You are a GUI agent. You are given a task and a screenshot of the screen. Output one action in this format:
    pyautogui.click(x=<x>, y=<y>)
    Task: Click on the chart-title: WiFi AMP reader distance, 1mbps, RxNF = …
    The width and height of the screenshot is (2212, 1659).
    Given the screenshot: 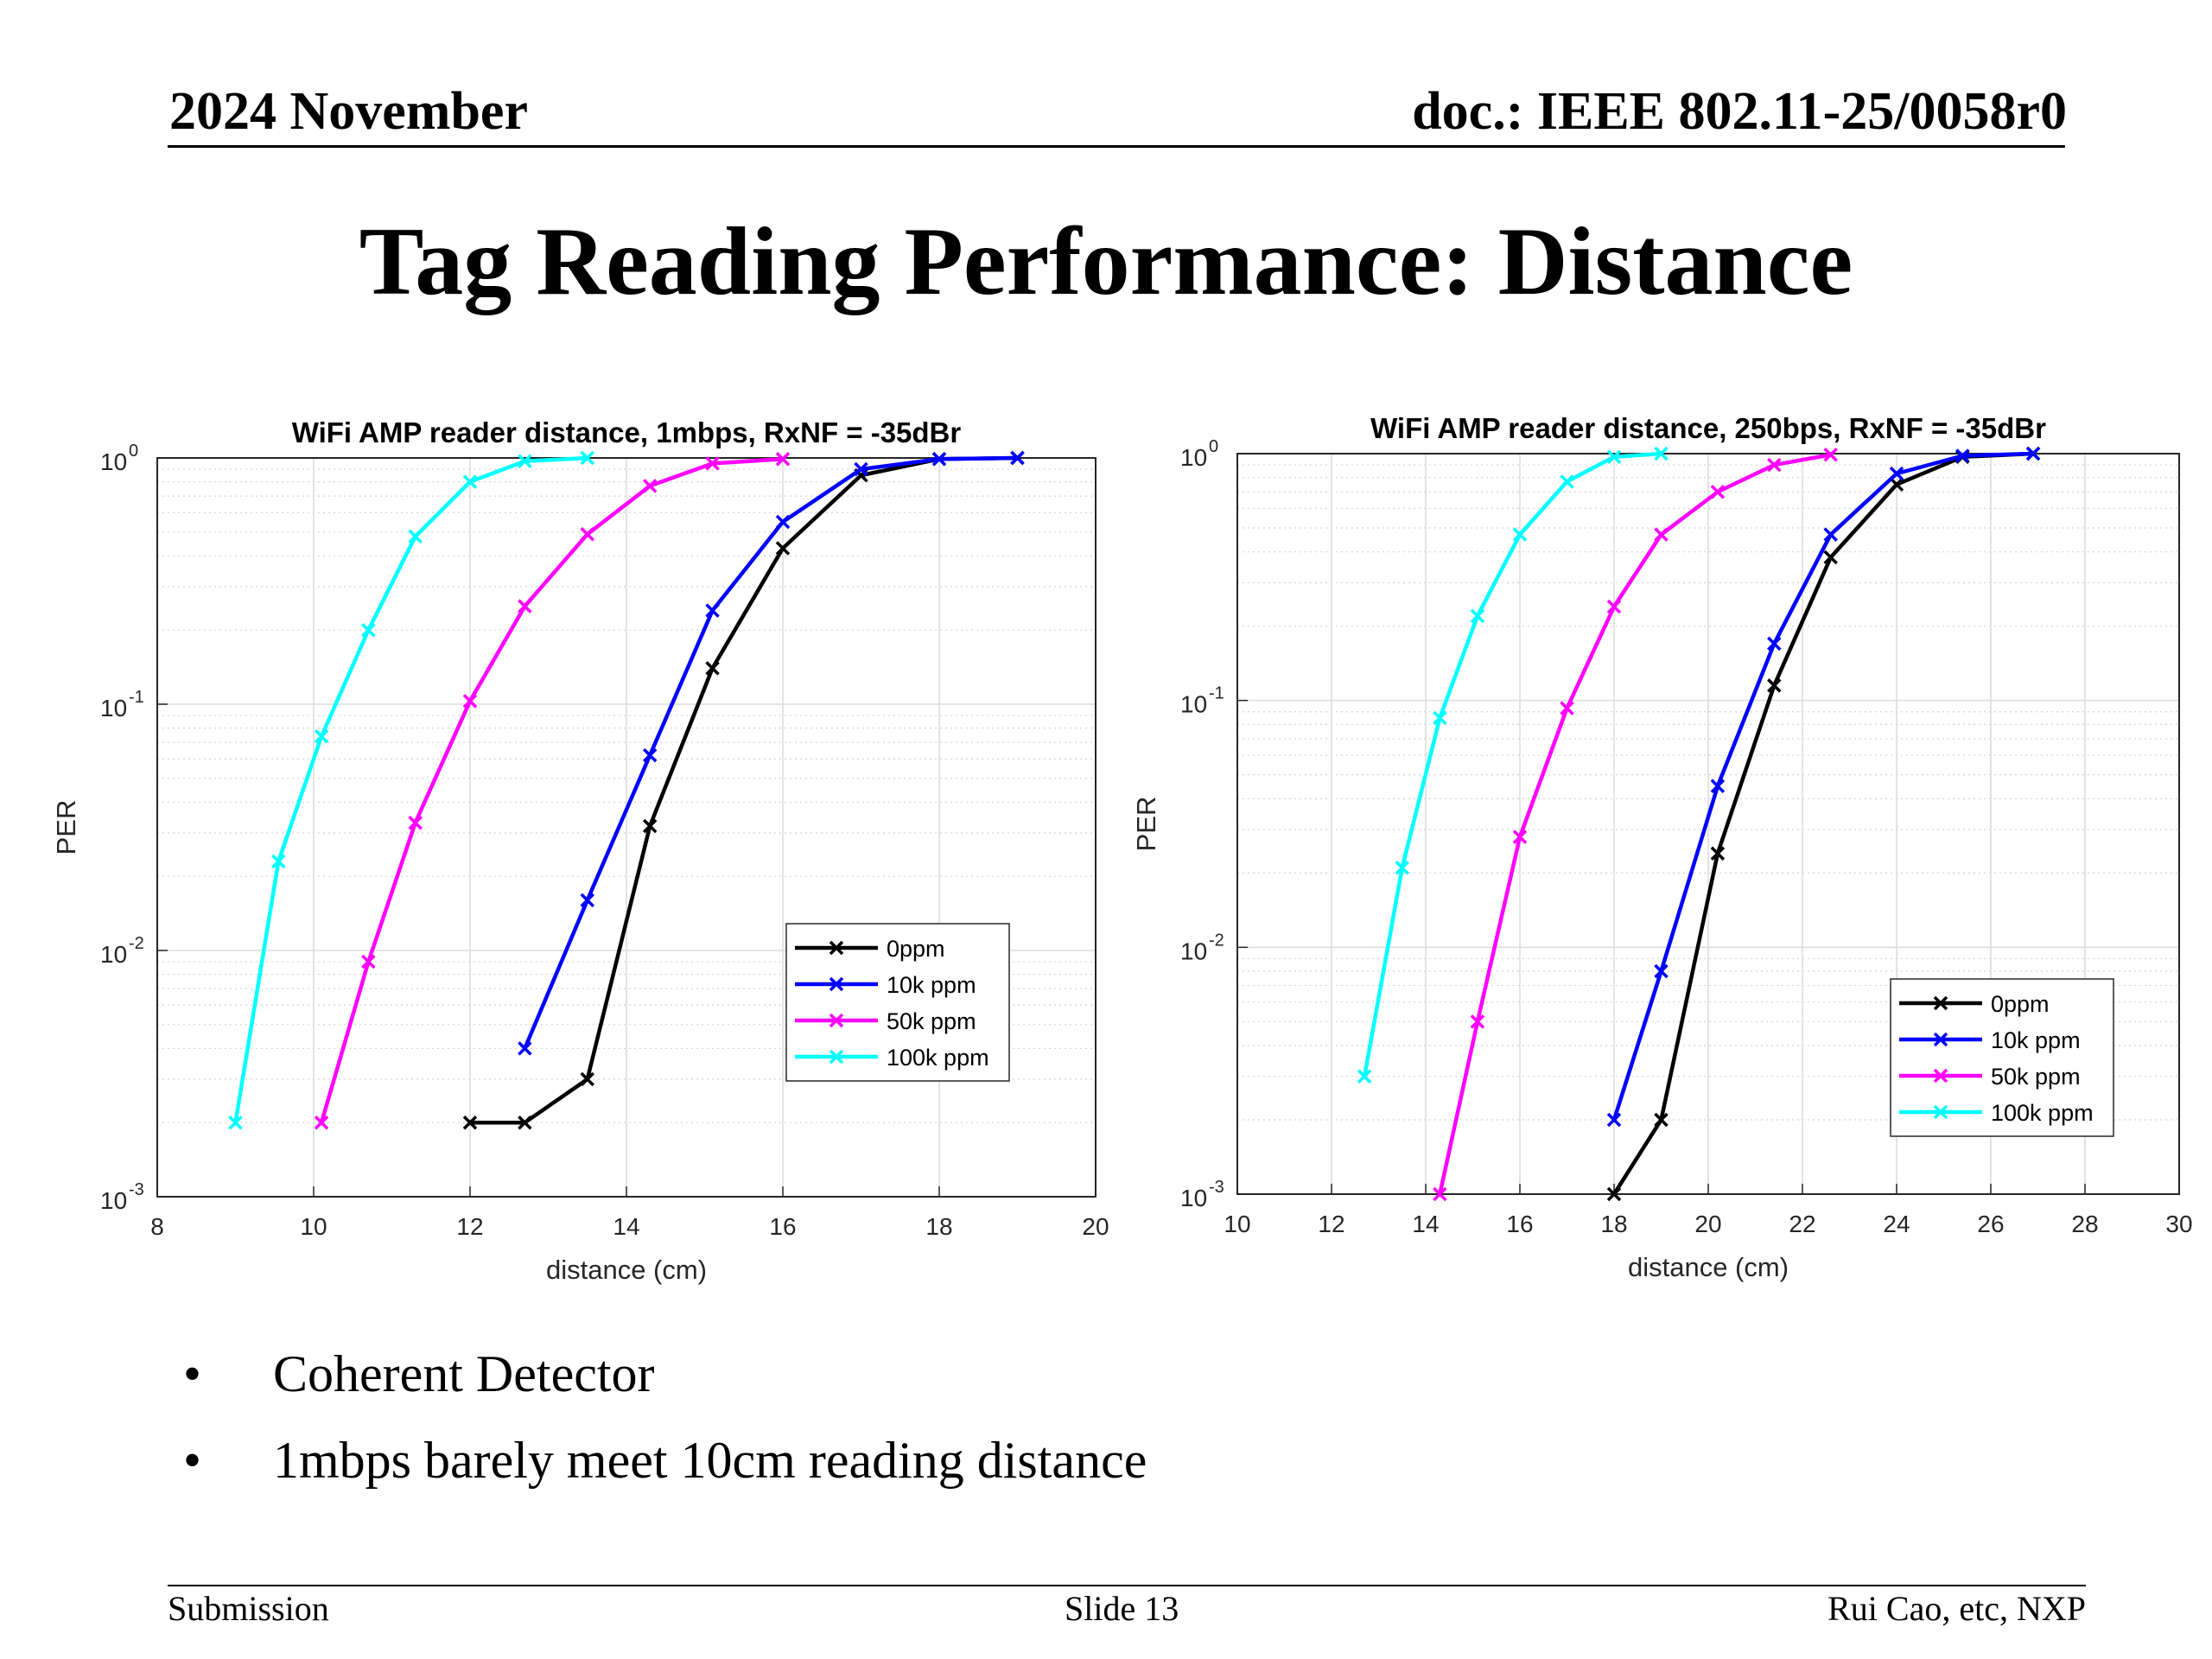 What is the action you would take?
    pyautogui.click(x=627, y=432)
    